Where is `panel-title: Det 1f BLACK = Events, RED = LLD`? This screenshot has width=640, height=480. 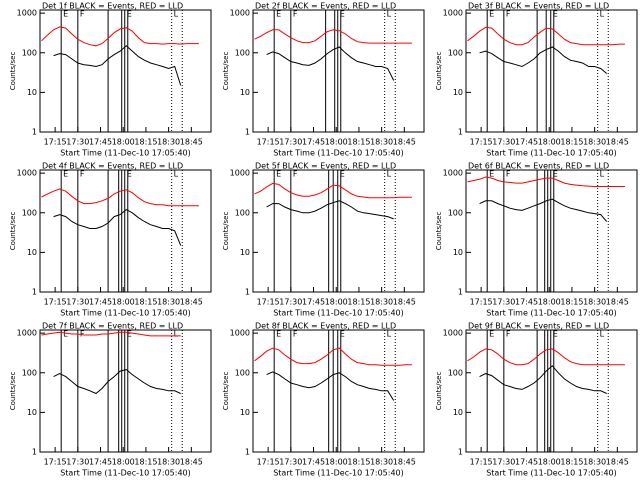
panel-title: Det 1f BLACK = Events, RED = LLD is located at coordinates (112, 6).